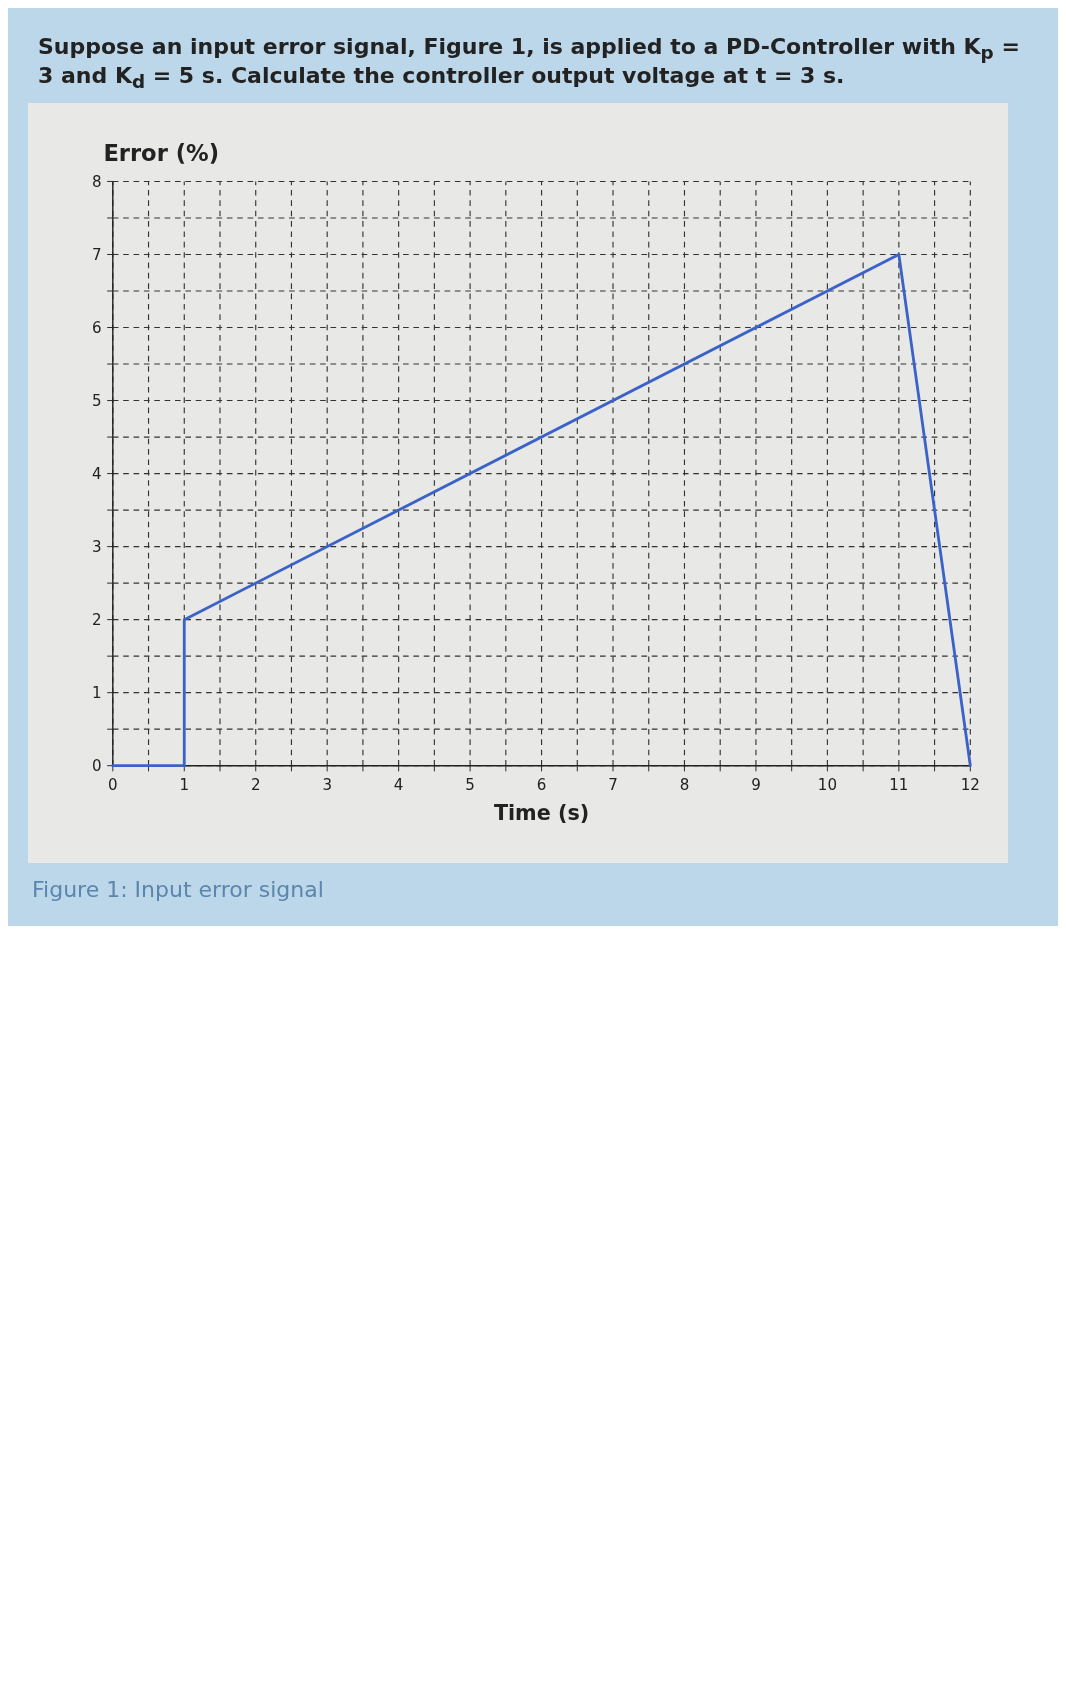  What do you see at coordinates (178, 889) in the screenshot?
I see `caption: Figure 1: Input error signal` at bounding box center [178, 889].